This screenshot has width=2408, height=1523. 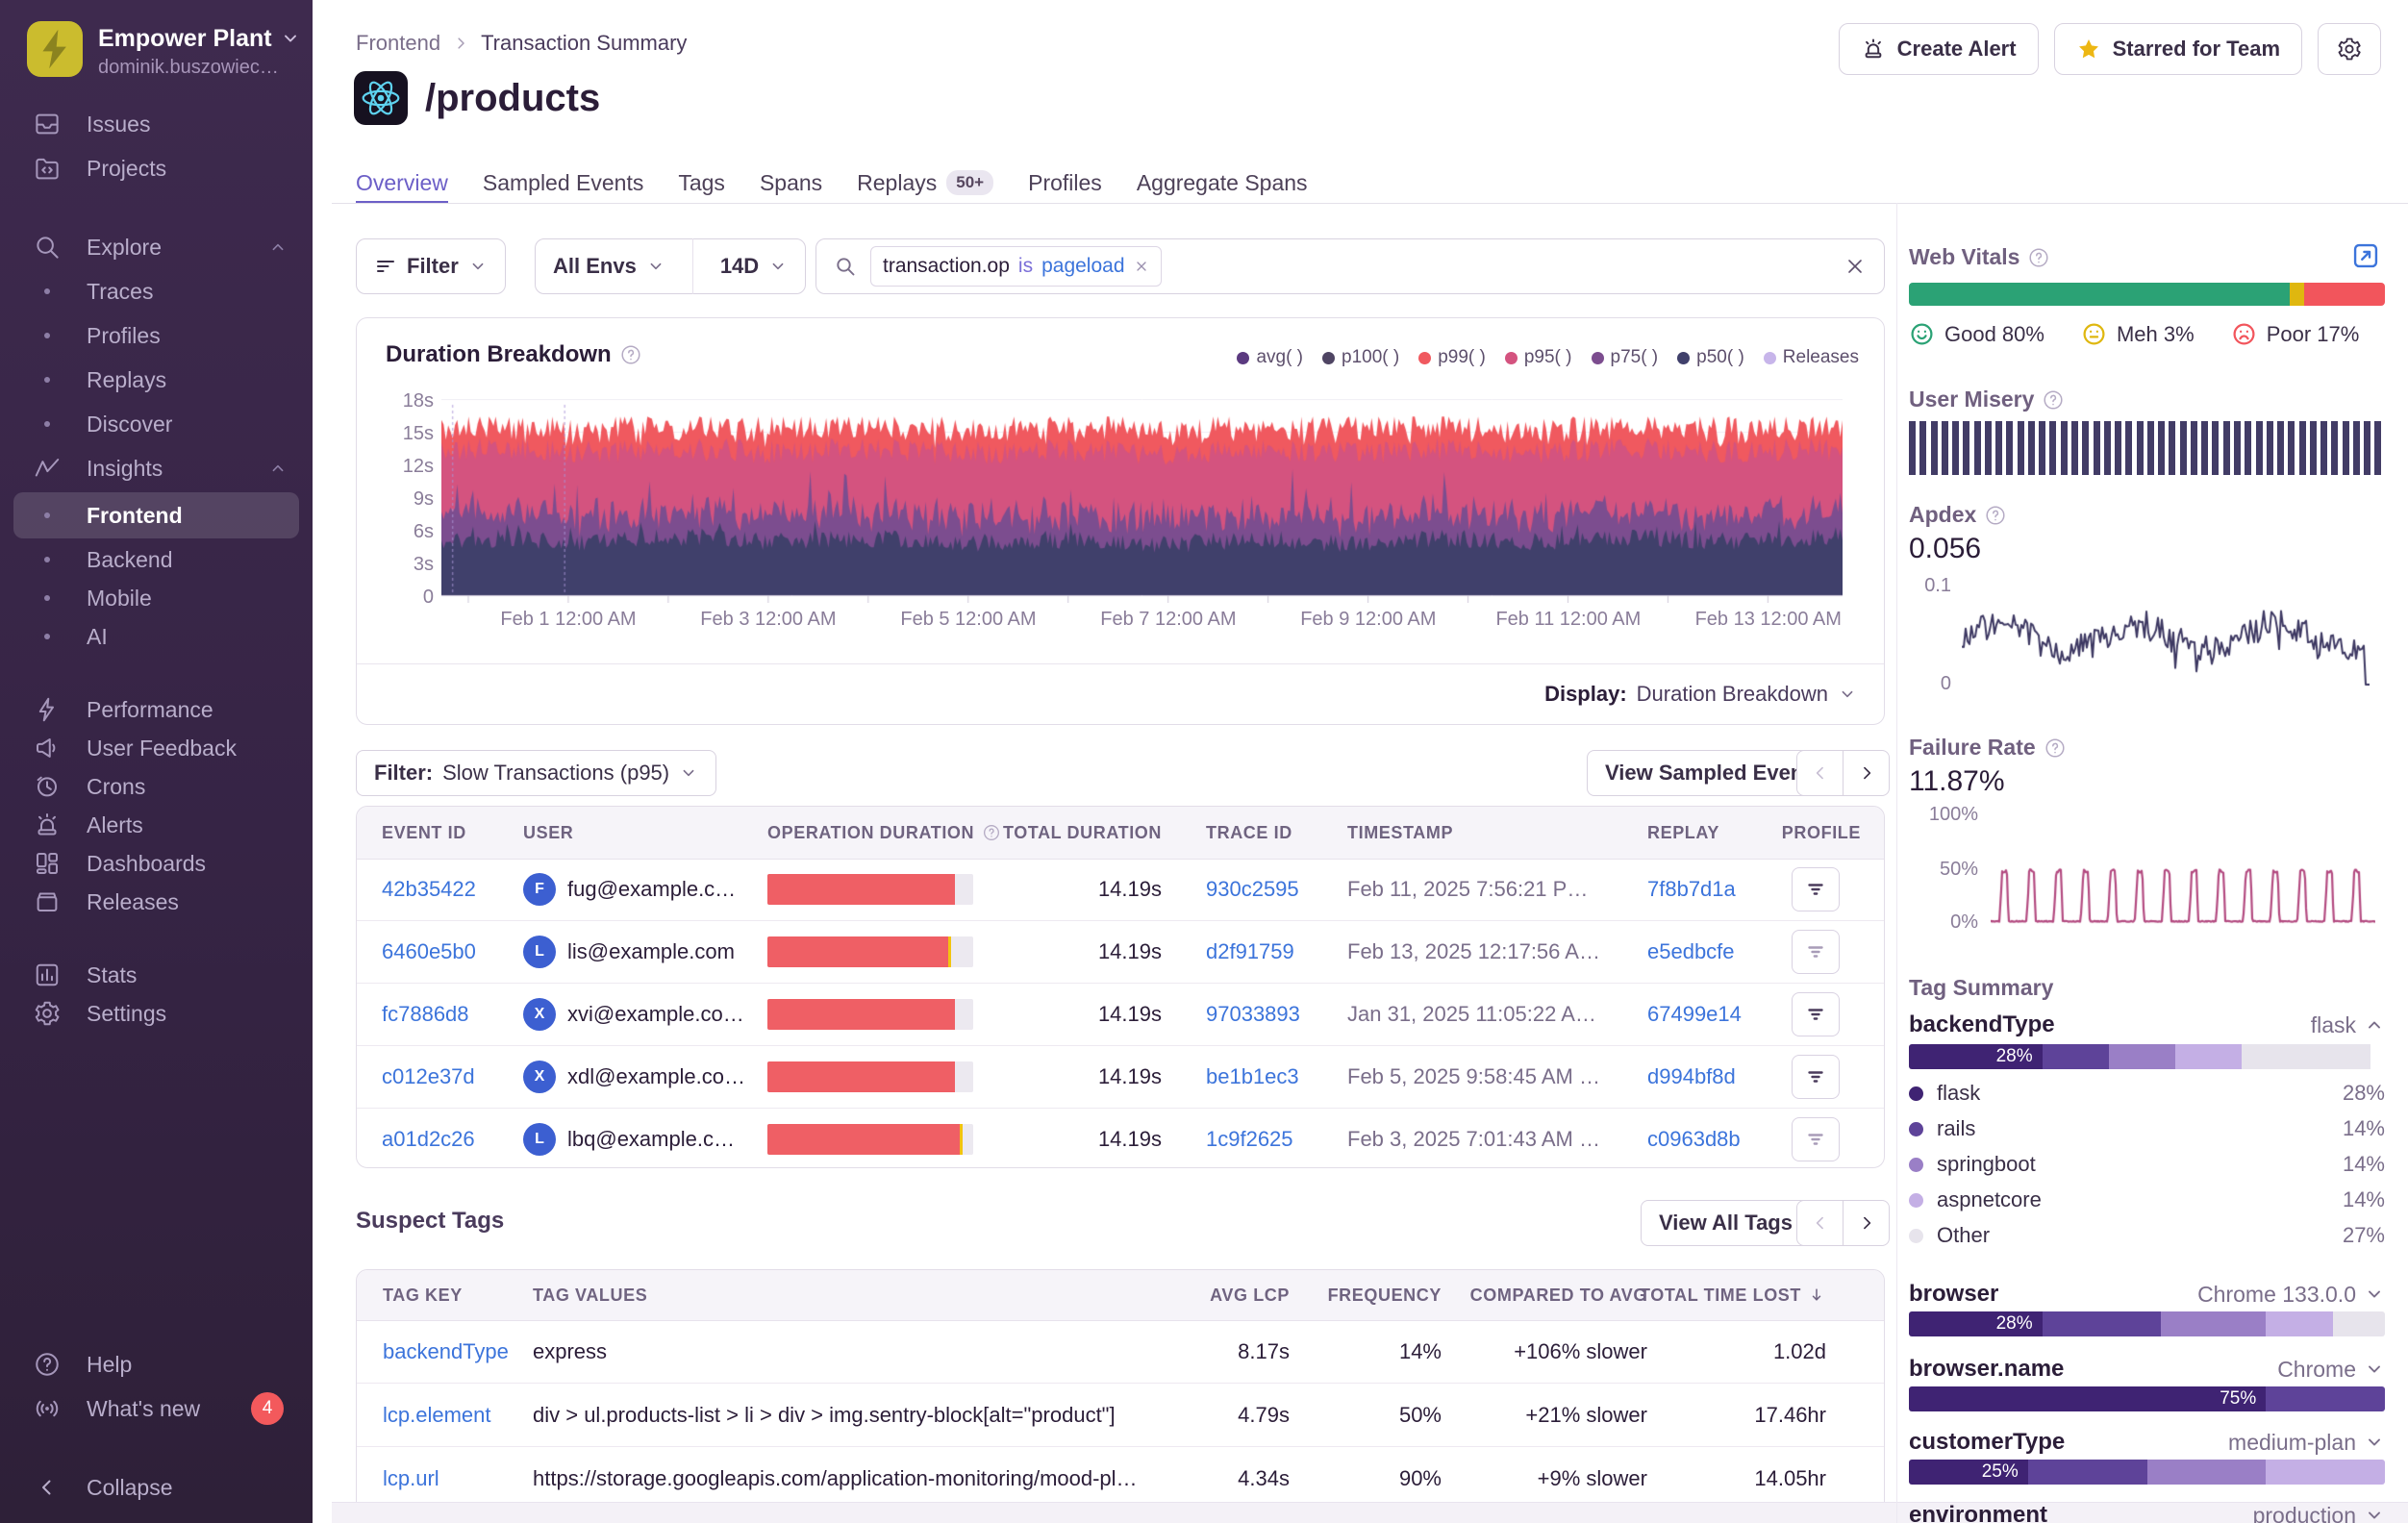 What do you see at coordinates (2147, 1199) in the screenshot?
I see `tag-legend-aspnetcore: aspnetcore 14%` at bounding box center [2147, 1199].